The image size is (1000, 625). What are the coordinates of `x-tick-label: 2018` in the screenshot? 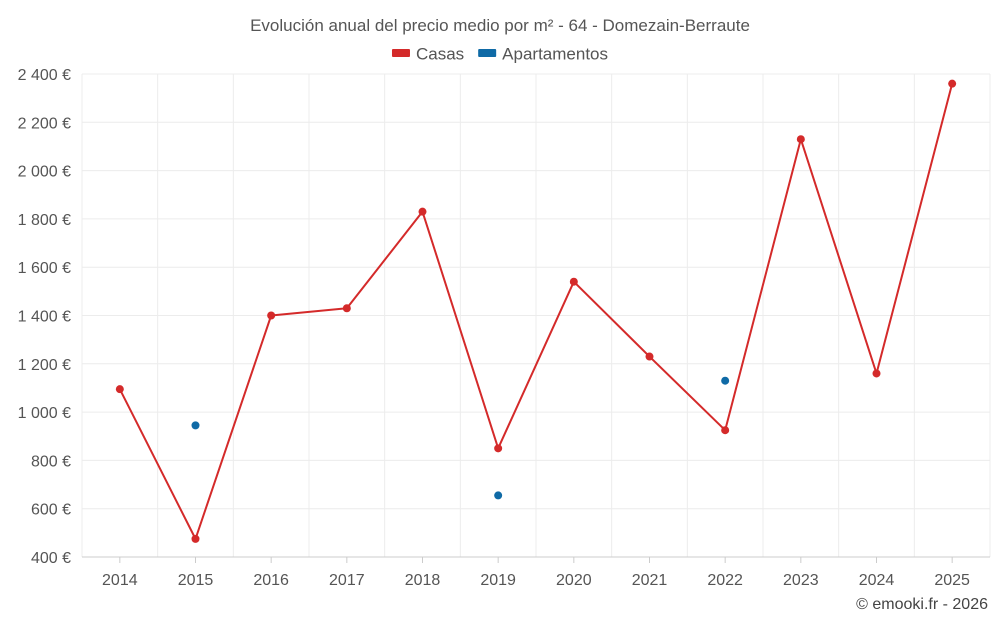 It's located at (423, 580).